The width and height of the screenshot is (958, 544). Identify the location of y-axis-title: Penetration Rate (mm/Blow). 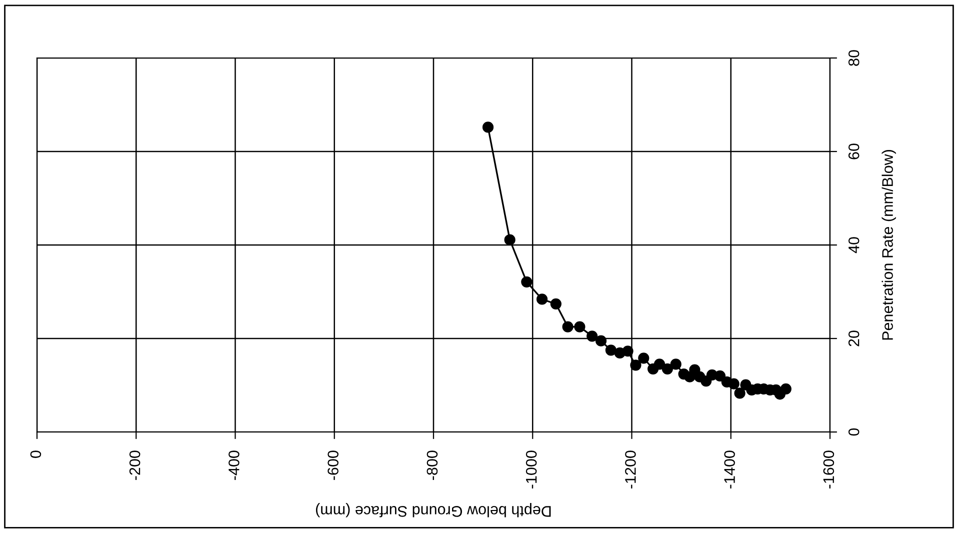
(889, 245).